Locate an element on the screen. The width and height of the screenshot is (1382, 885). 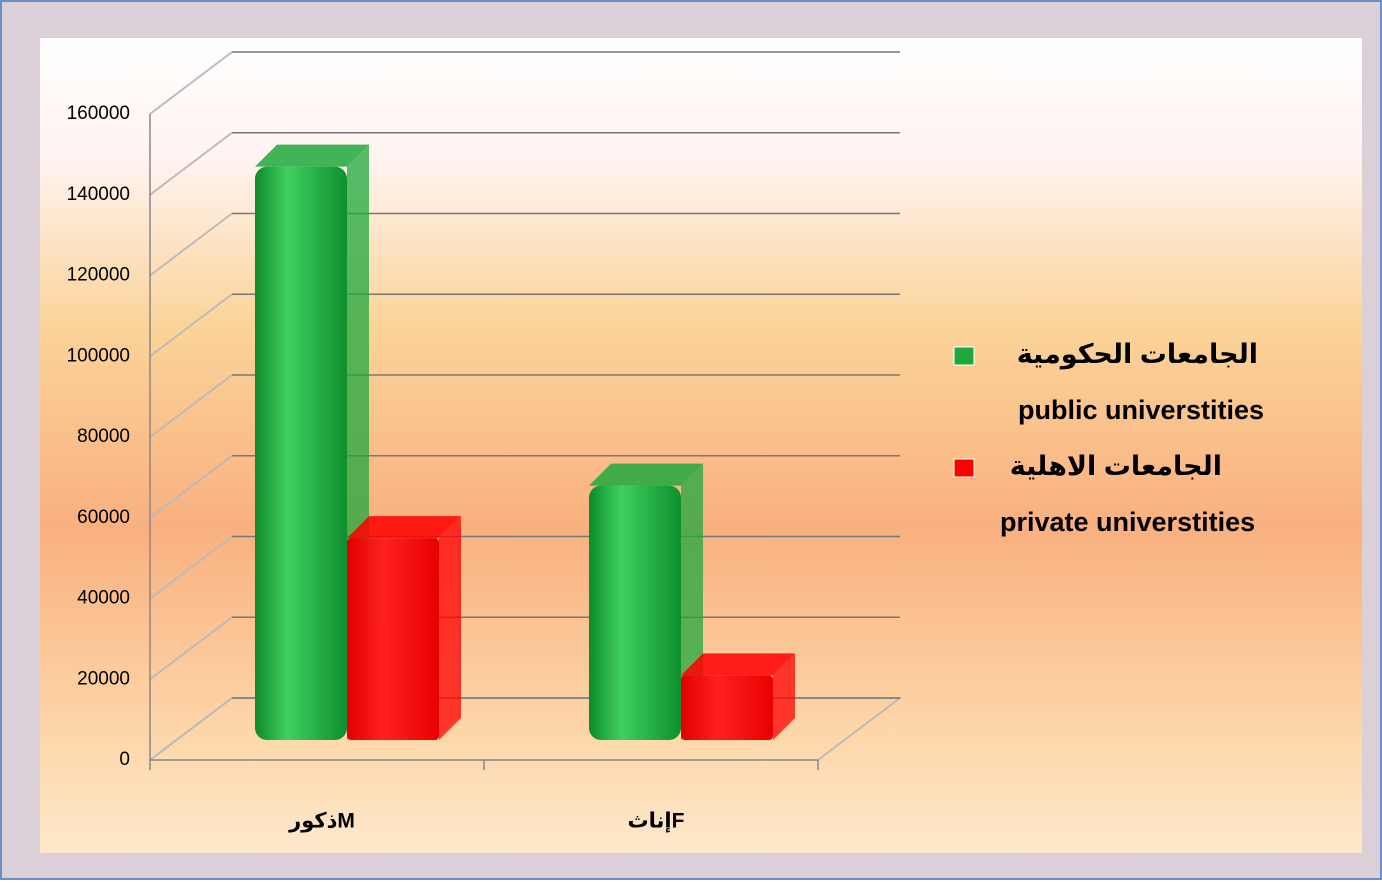
legend-label: public universtities is located at coordinates (1141, 410).